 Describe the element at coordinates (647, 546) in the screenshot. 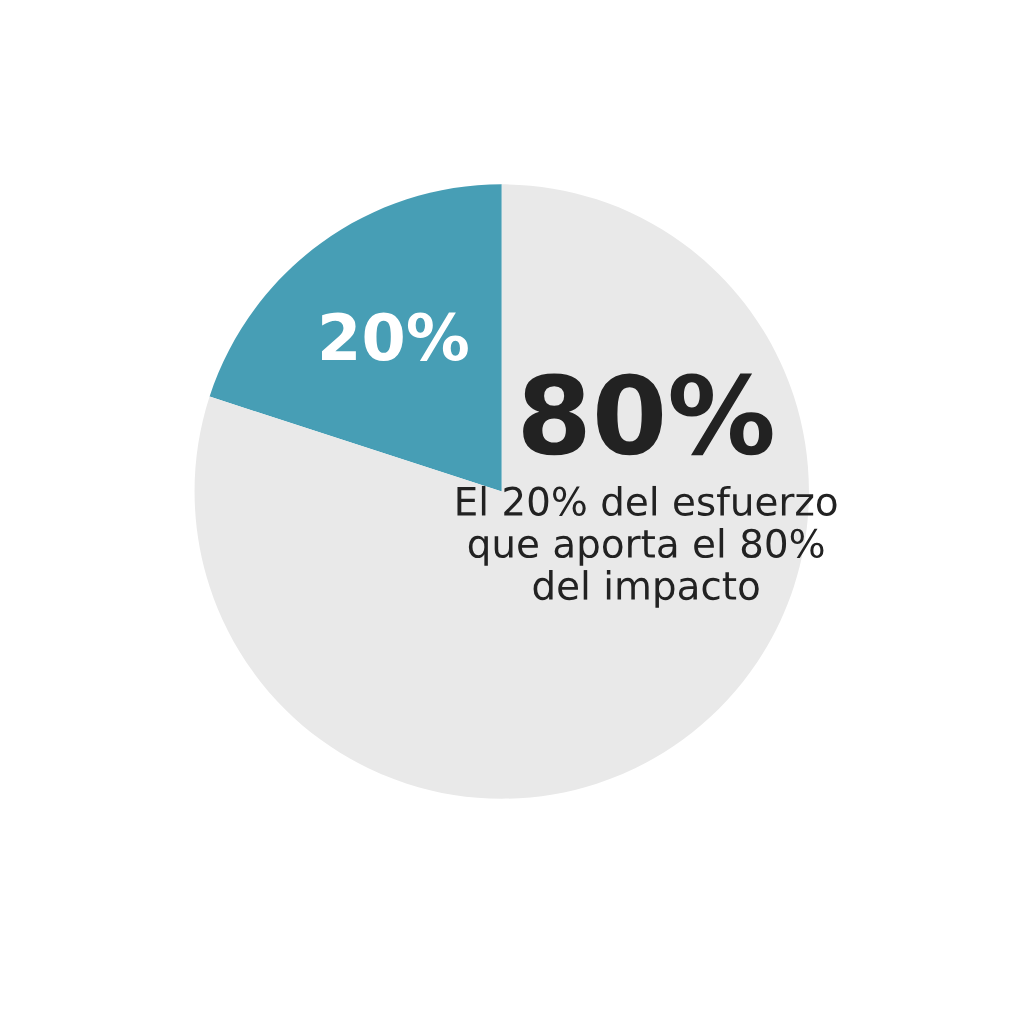

I see `text: El 20% del esfuerzo que aporta el 80% del impacto` at that location.